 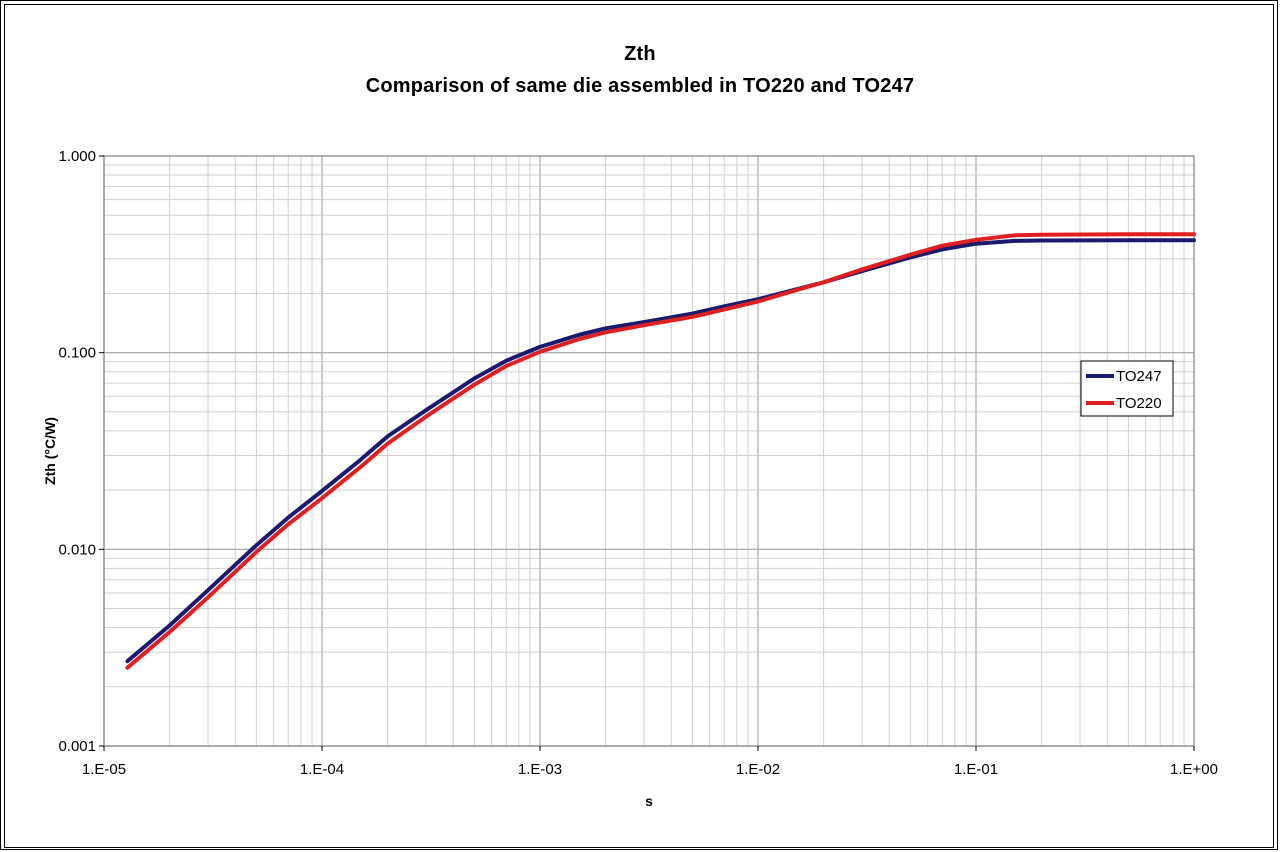 What do you see at coordinates (322, 769) in the screenshot?
I see `x-tick-label: 1.E-04` at bounding box center [322, 769].